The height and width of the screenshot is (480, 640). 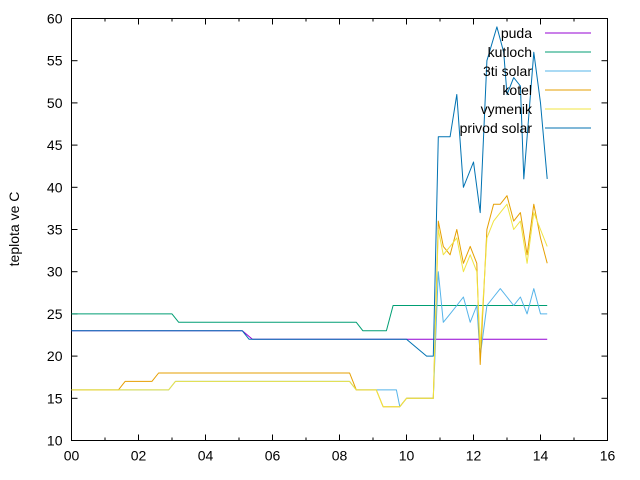 What do you see at coordinates (517, 90) in the screenshot?
I see `legend-label: kotel` at bounding box center [517, 90].